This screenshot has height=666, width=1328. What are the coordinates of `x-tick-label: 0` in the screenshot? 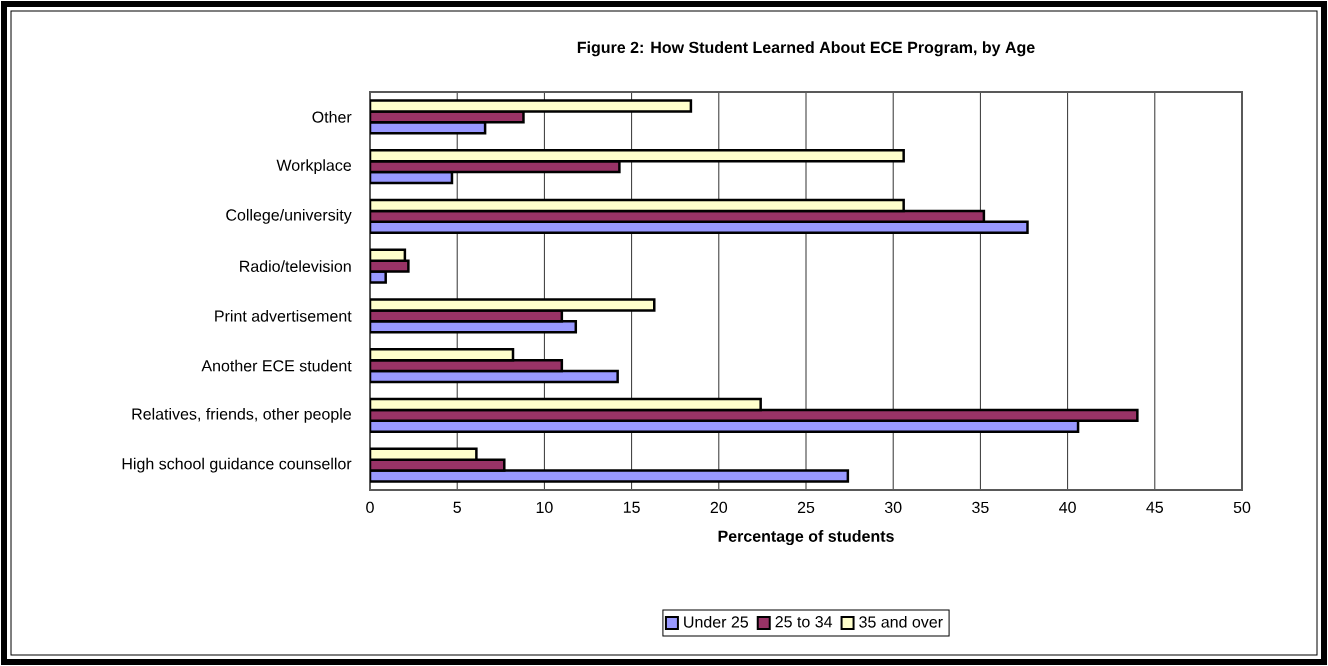 It's located at (370, 507).